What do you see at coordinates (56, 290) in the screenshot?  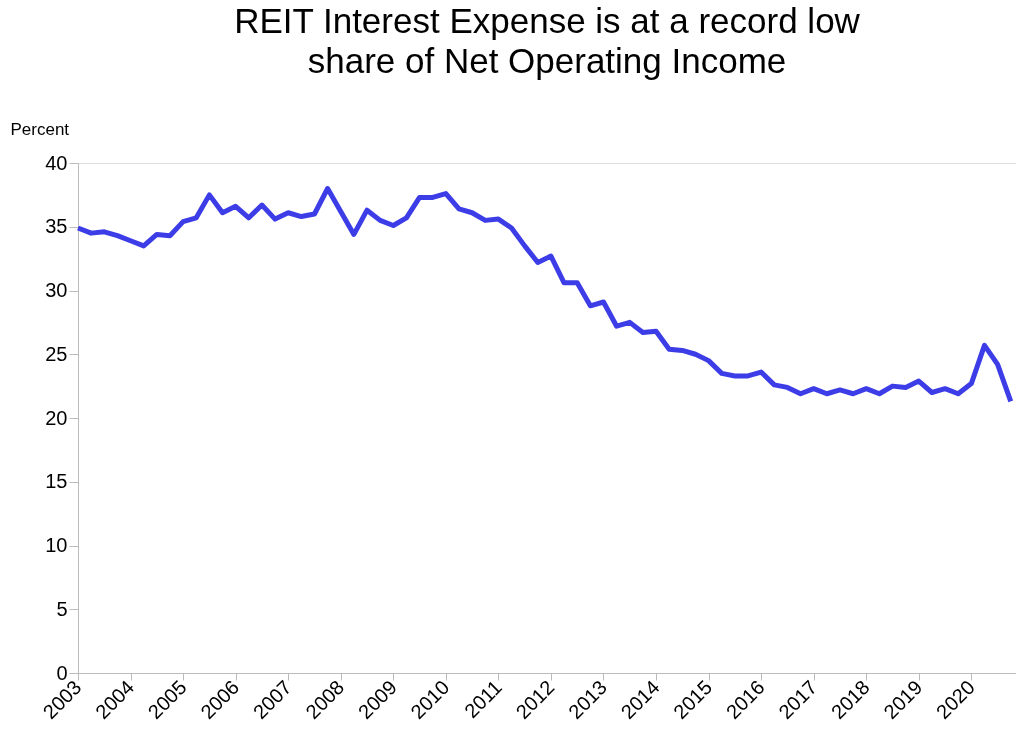 I see `y-tick-label: 30` at bounding box center [56, 290].